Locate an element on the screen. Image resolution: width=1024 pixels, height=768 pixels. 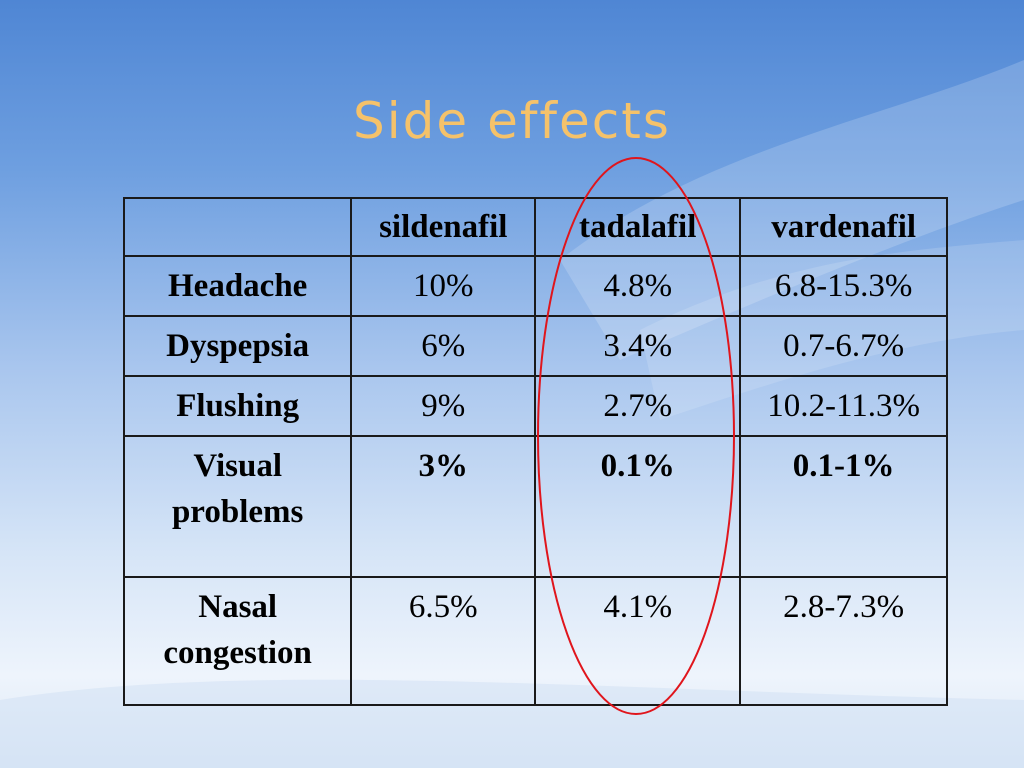
cell-value: 2.8-7.3% is located at coordinates (843, 641).